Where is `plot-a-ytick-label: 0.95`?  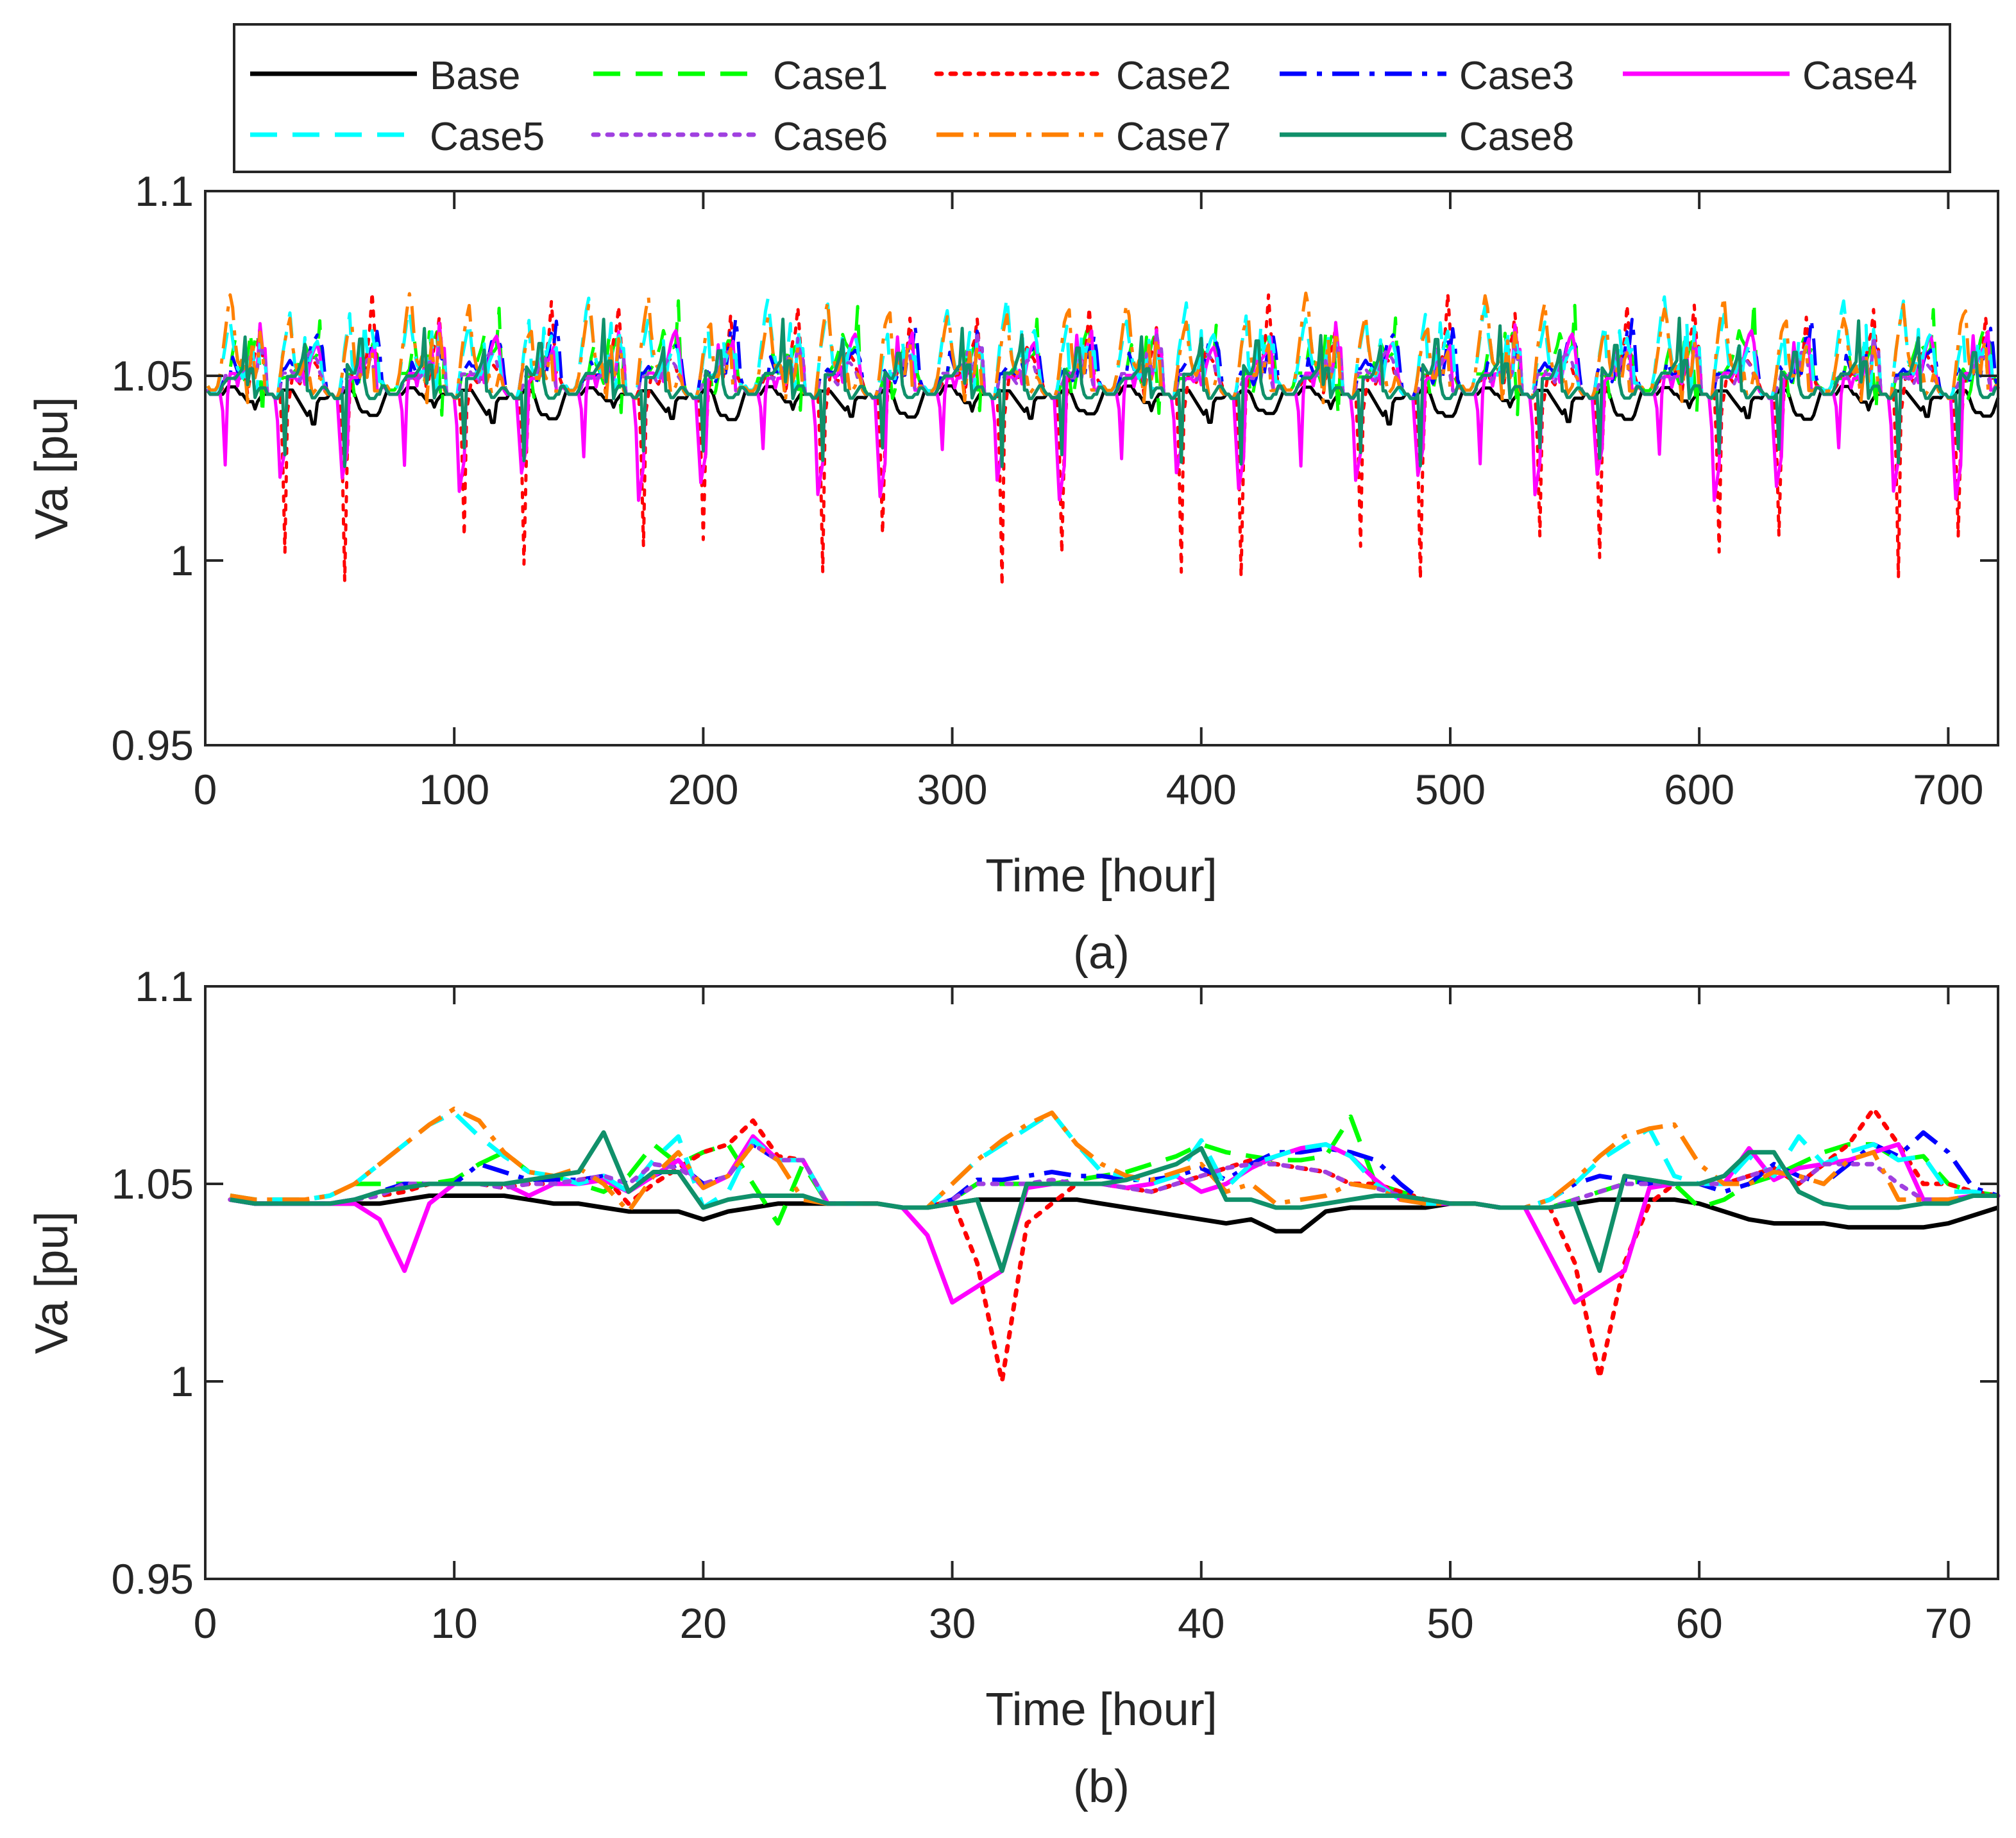 plot-a-ytick-label: 0.95 is located at coordinates (153, 745).